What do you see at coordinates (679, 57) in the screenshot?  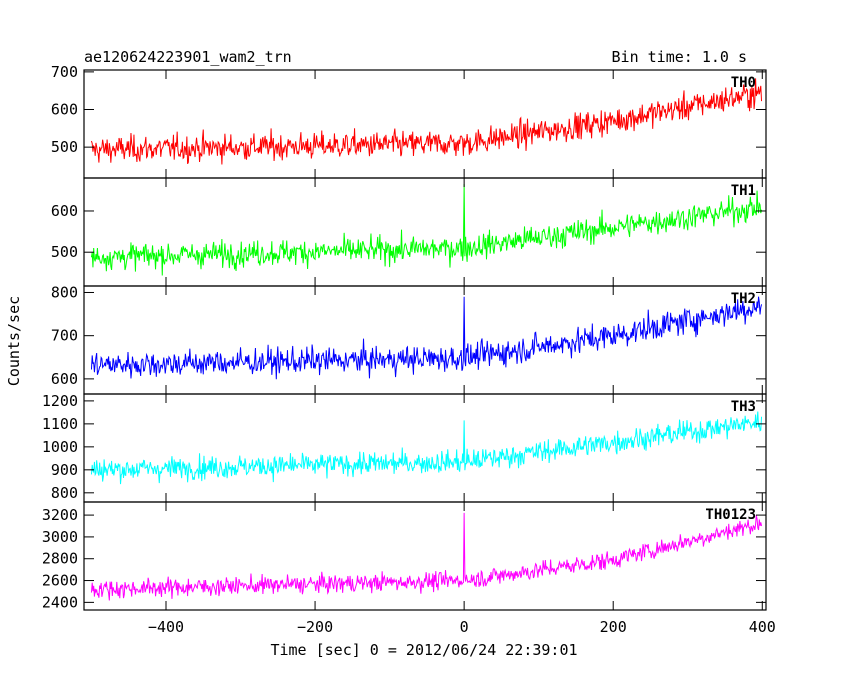 I see `bin-time-label: Bin time: 1.0 s` at bounding box center [679, 57].